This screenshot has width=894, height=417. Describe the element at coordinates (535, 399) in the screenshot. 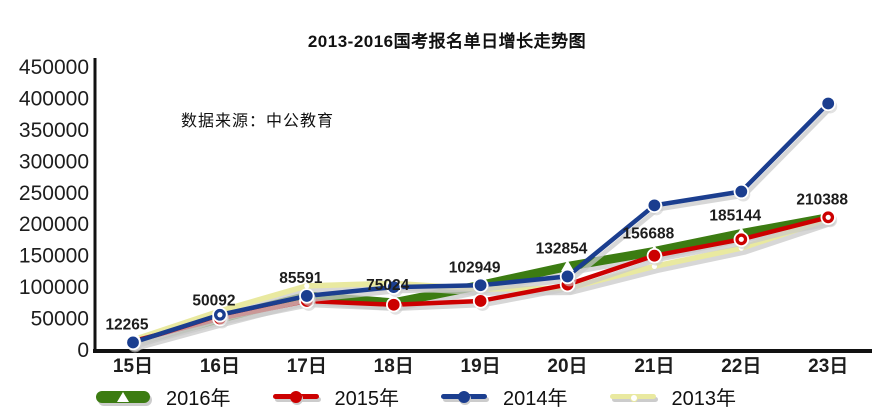

I see `legend-label: 2014年` at that location.